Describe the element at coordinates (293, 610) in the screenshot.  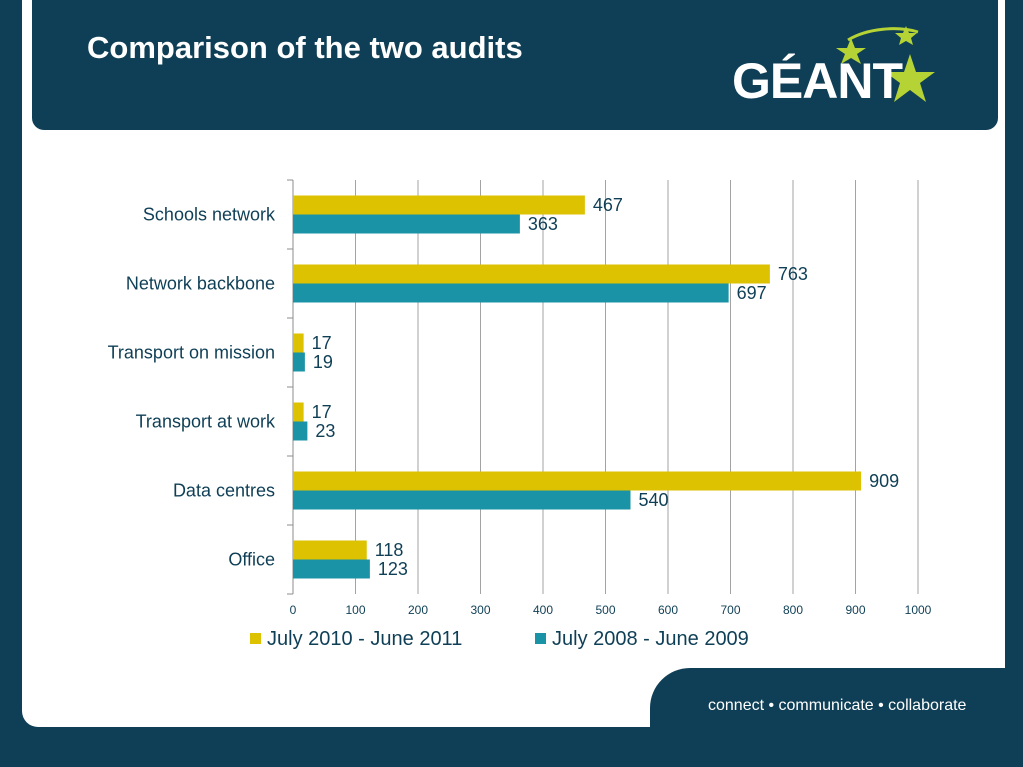
I see `x-tick-label: 0` at that location.